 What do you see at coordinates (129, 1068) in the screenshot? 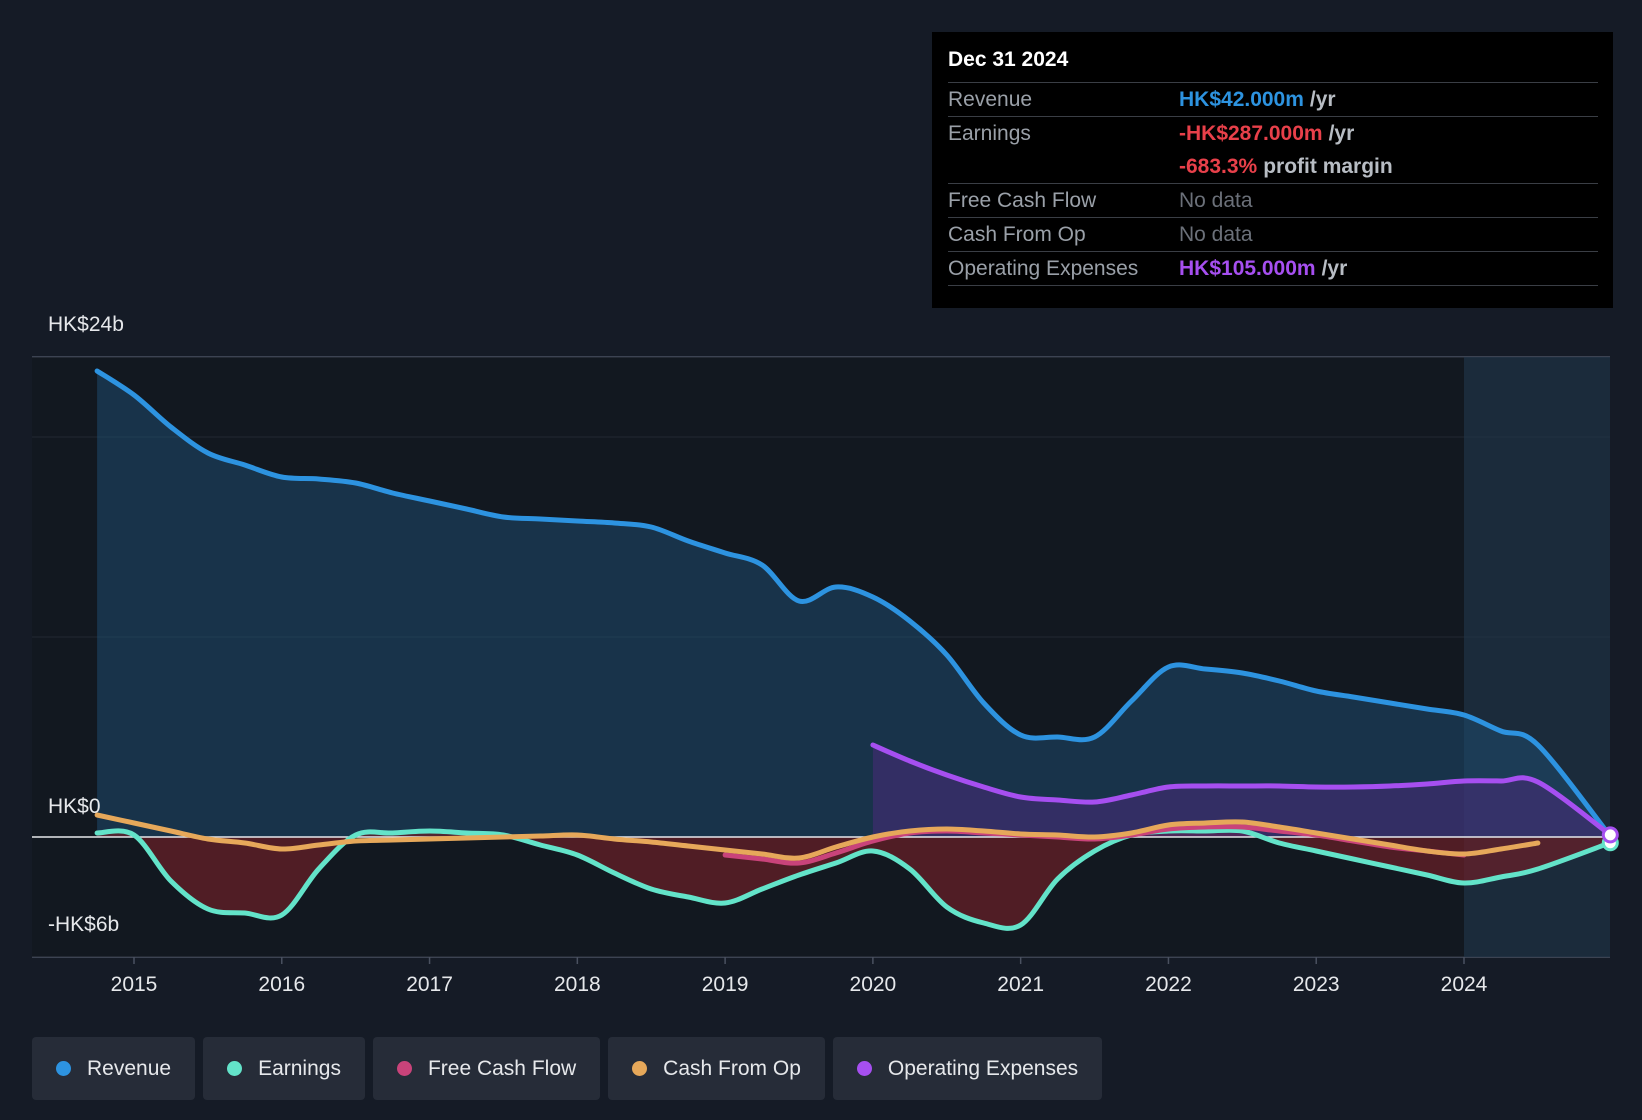
I see `legend-label-revenue: Revenue` at bounding box center [129, 1068].